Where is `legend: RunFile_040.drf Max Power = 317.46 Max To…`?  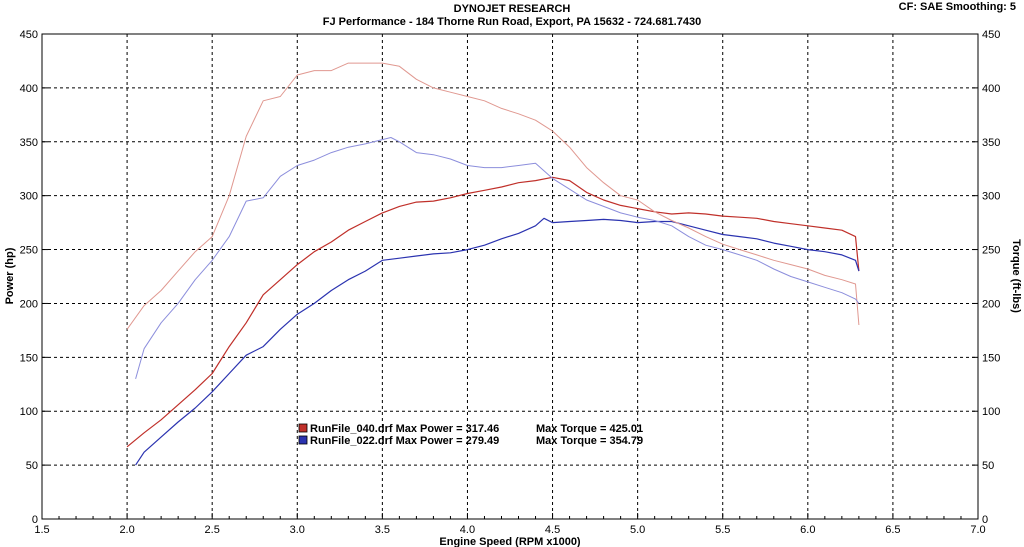 legend: RunFile_040.drf Max Power = 317.46 Max To… is located at coordinates (470, 435).